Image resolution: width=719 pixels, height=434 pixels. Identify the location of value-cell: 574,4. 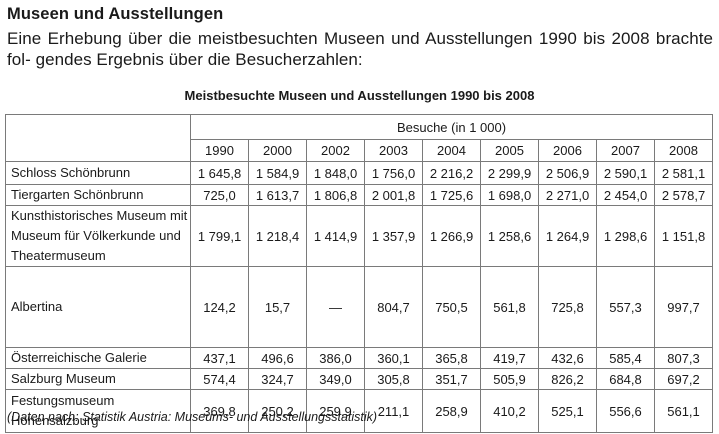
(219, 379).